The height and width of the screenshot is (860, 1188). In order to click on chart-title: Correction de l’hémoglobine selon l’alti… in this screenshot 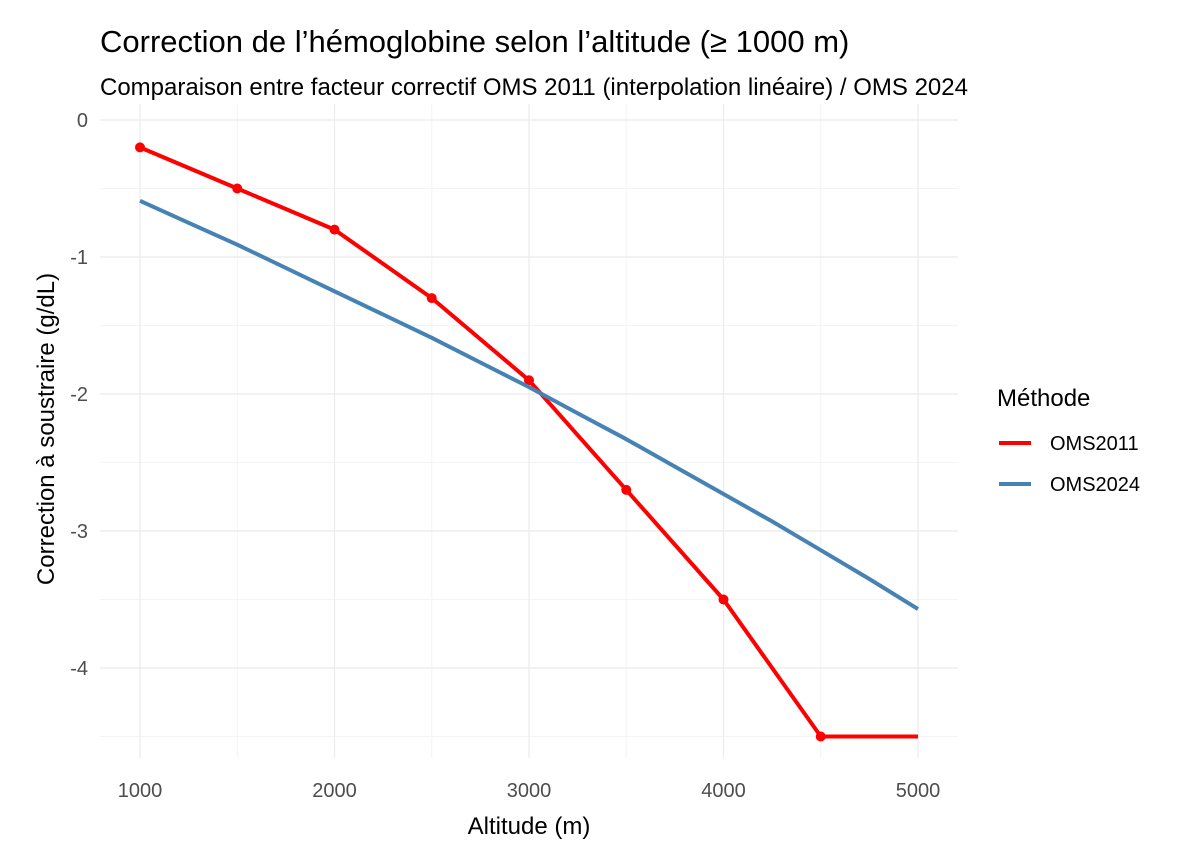, I will do `click(475, 41)`.